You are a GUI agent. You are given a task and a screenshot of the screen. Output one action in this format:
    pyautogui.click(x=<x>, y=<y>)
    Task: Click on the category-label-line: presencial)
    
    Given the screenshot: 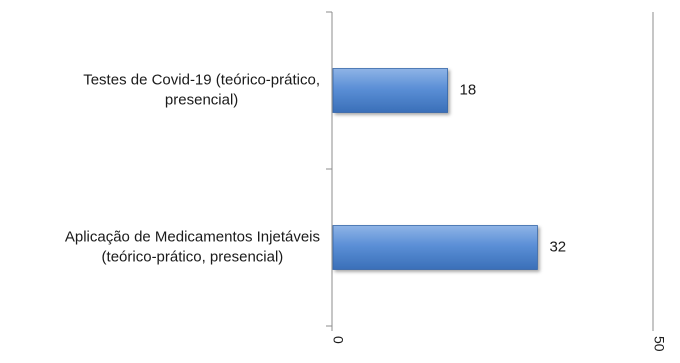 What is the action you would take?
    pyautogui.click(x=201, y=99)
    